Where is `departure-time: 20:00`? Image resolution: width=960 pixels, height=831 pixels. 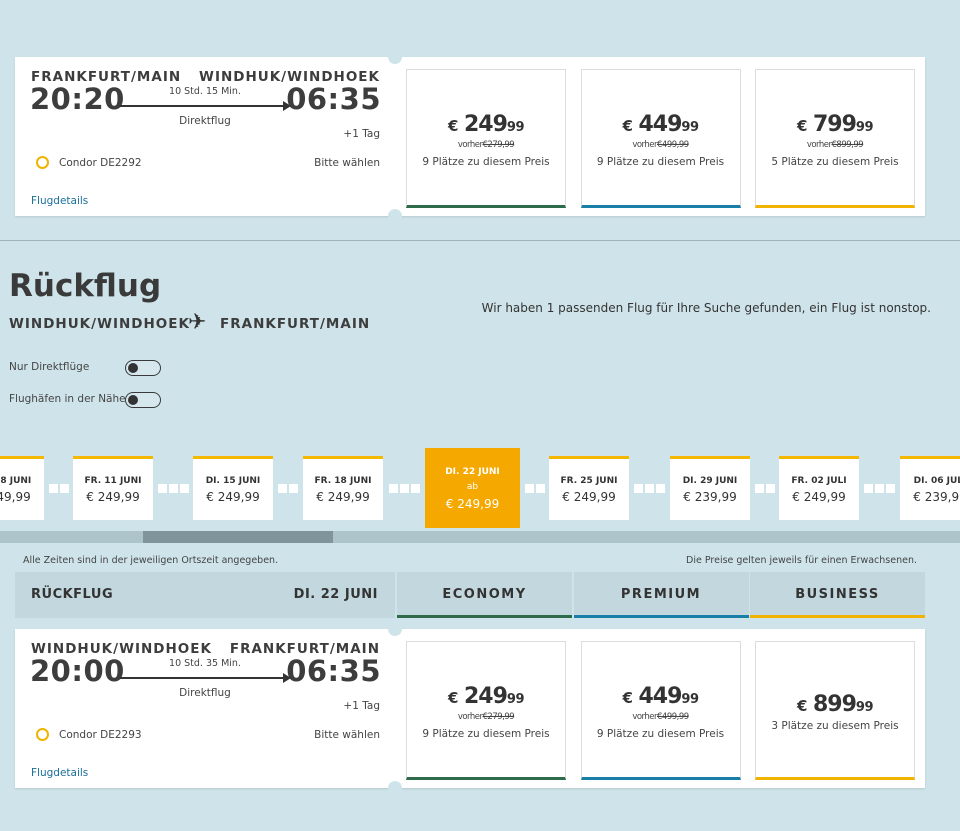
departure-time: 20:00 is located at coordinates (77, 671).